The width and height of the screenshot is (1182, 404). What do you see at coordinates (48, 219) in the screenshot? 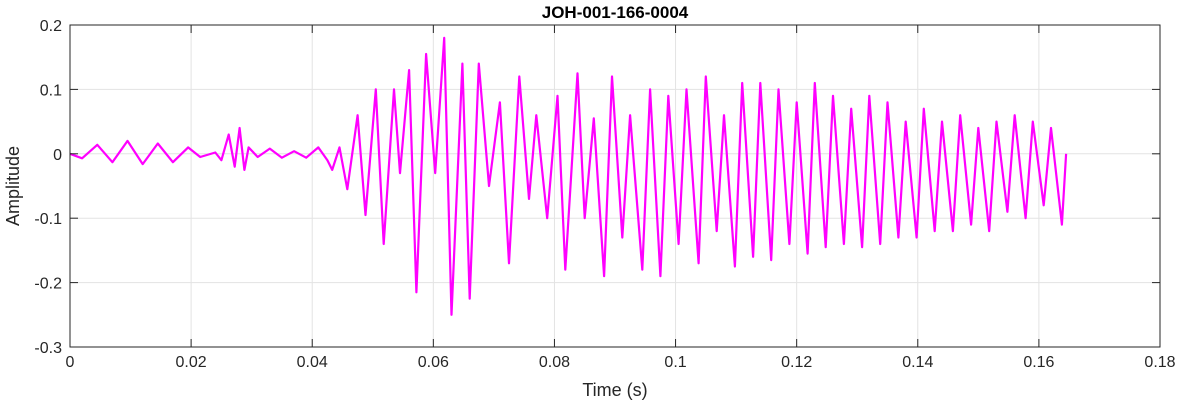
I see `y-tick-label: -0.1` at bounding box center [48, 219].